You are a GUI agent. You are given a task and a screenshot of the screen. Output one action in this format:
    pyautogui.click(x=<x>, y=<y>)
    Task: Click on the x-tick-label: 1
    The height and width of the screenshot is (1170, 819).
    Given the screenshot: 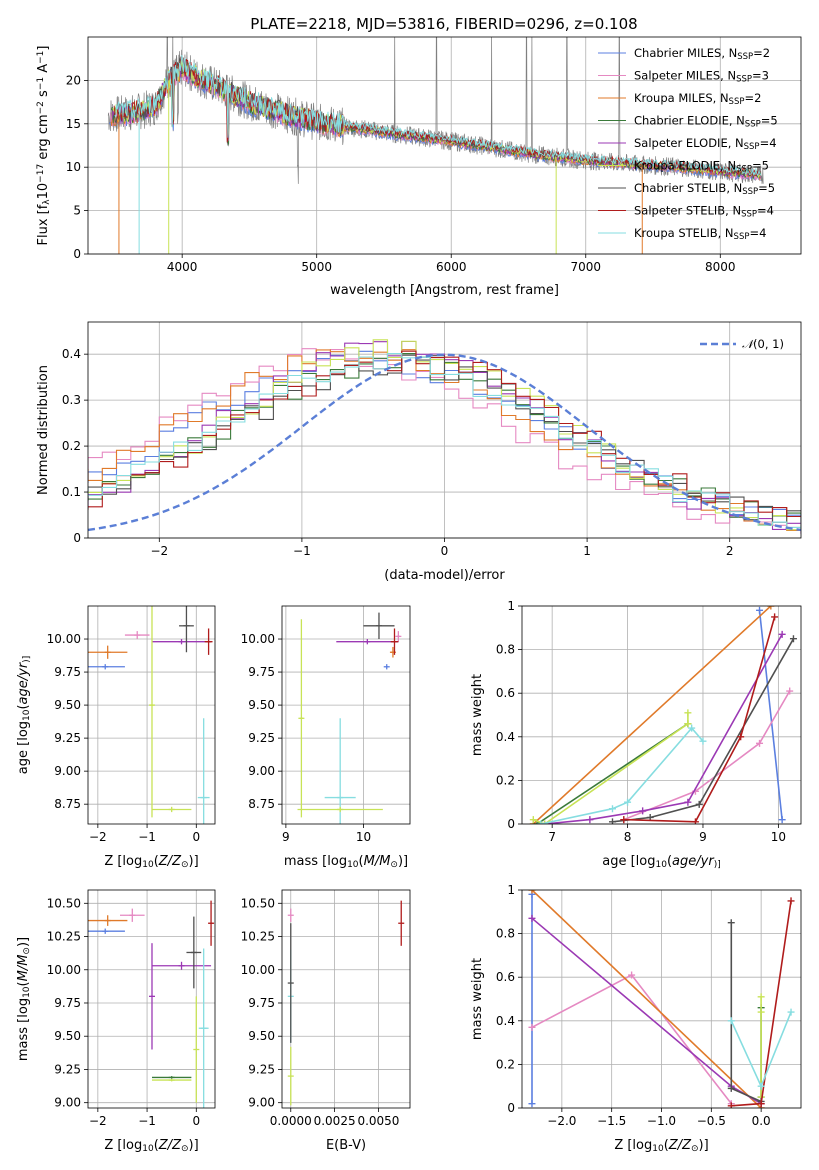 What is the action you would take?
    pyautogui.click(x=587, y=551)
    